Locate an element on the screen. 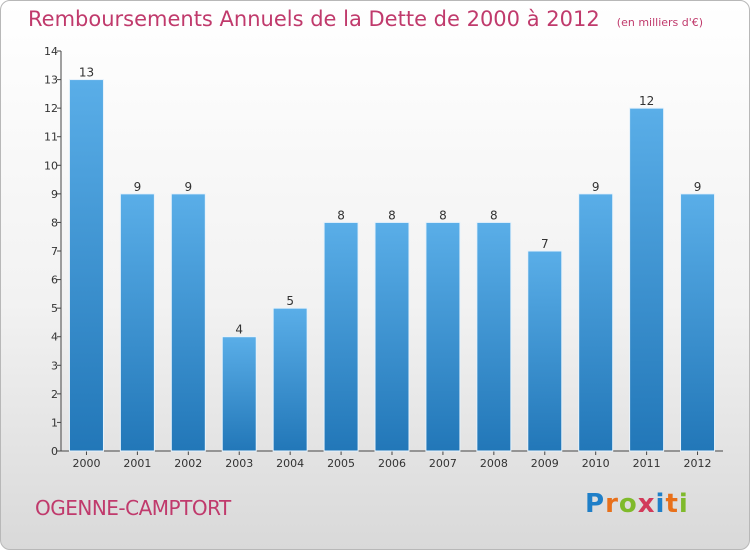 This screenshot has height=550, width=750. x-tick-label: 2005 is located at coordinates (341, 463).